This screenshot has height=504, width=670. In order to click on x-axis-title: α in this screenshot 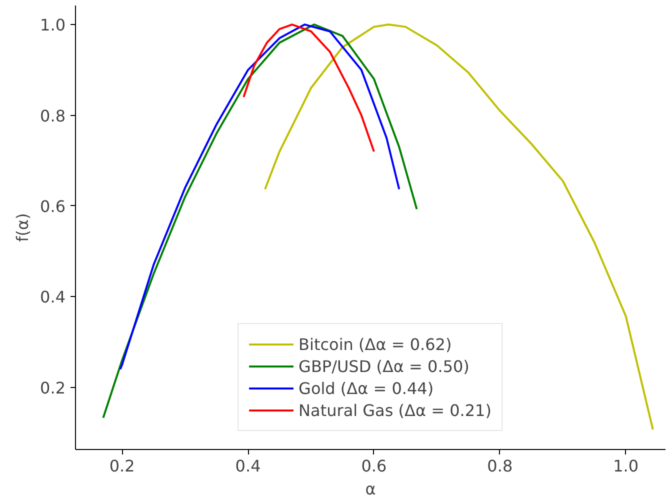, I will do `click(370, 489)`.